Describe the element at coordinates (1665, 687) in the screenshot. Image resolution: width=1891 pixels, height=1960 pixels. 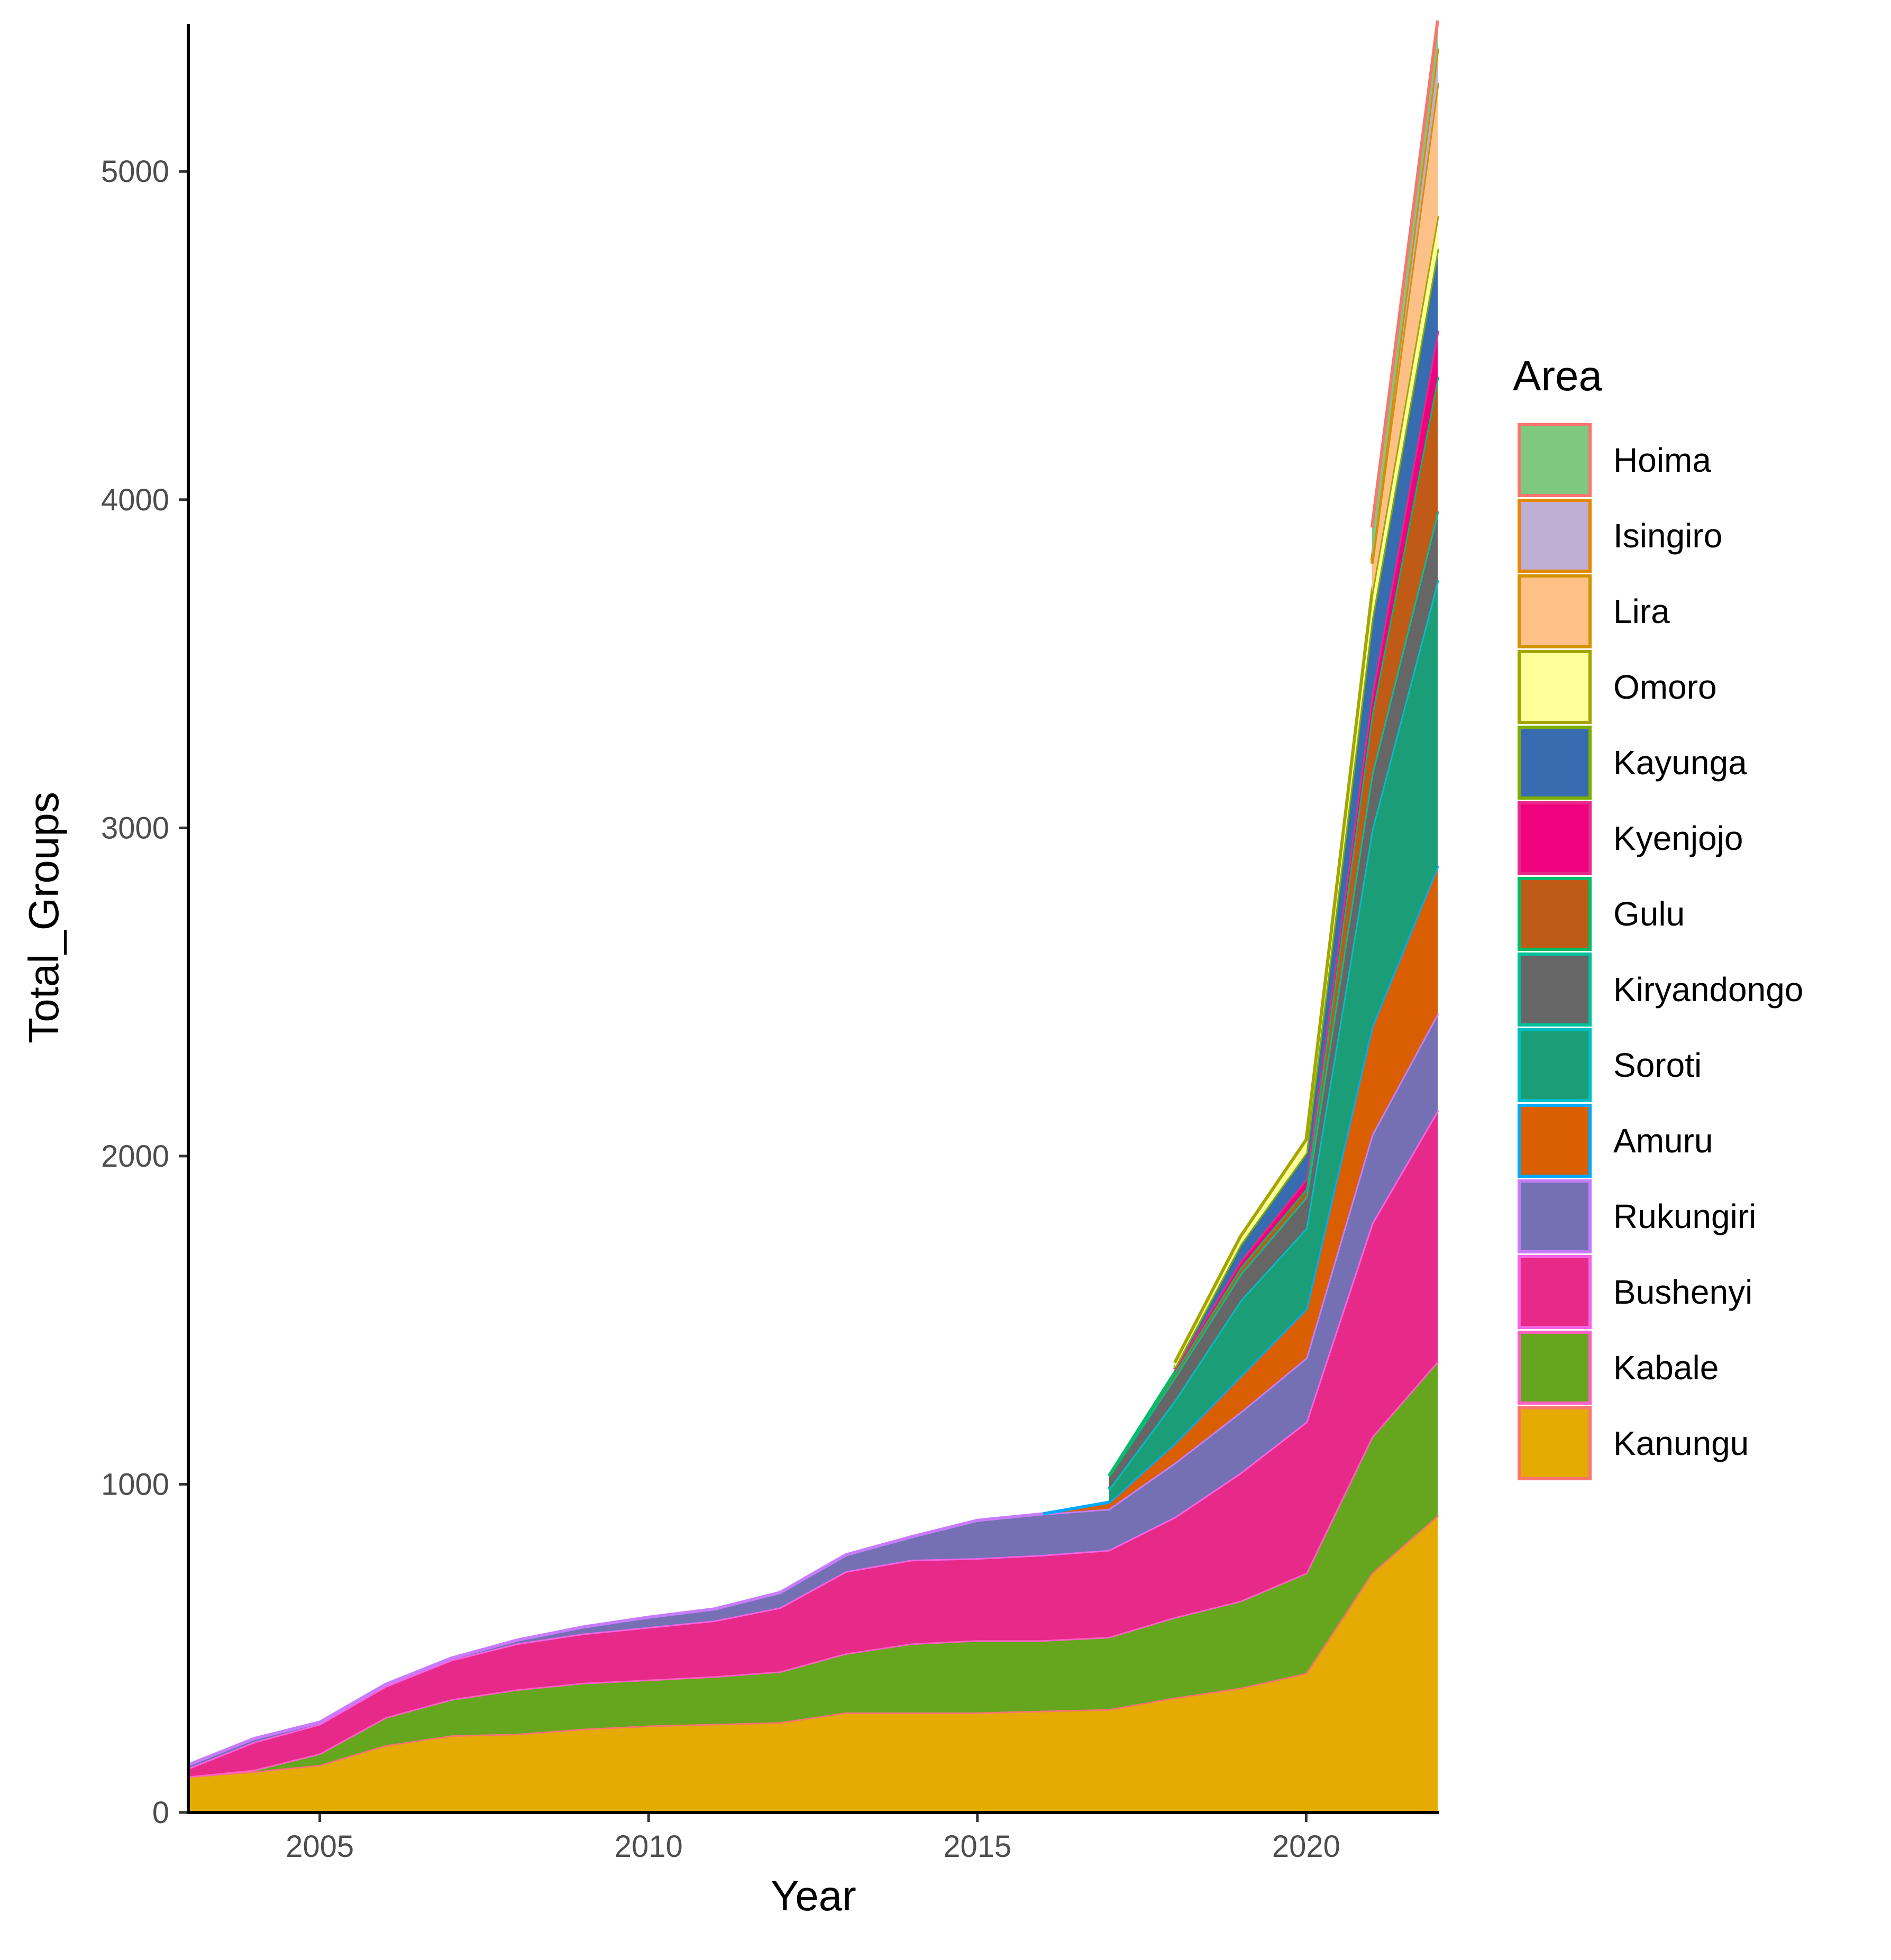
I see `legend-label-omoro: Omoro` at that location.